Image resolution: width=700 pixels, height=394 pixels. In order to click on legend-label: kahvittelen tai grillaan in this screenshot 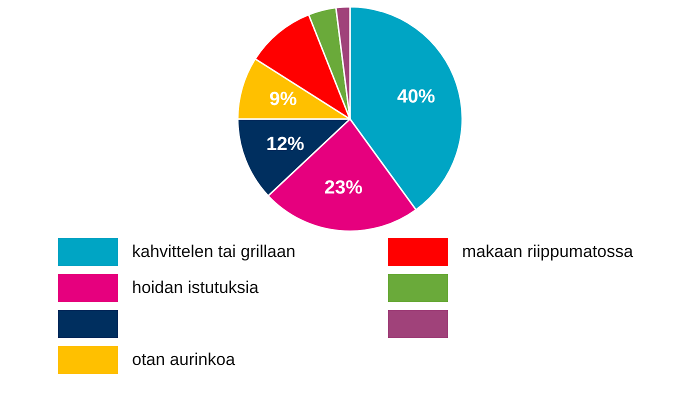, I will do `click(214, 252)`.